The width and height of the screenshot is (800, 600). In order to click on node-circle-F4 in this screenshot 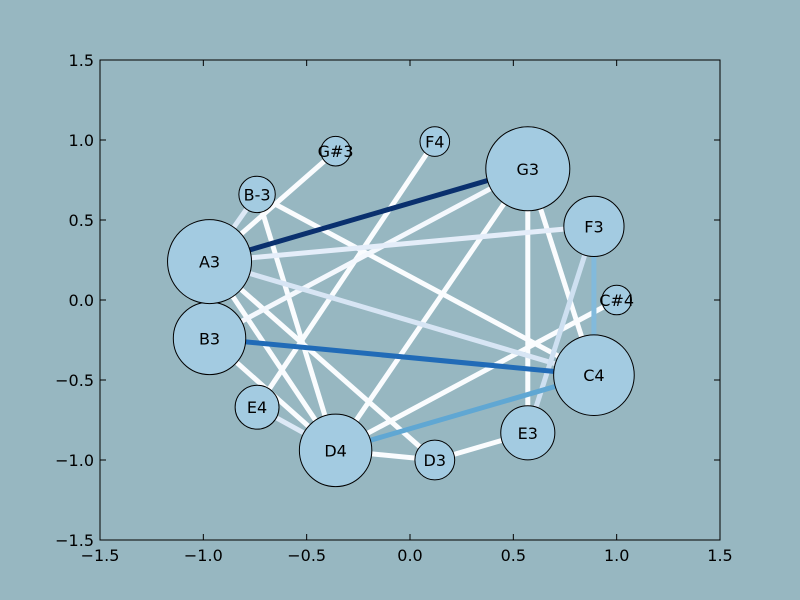, I will do `click(435, 141)`.